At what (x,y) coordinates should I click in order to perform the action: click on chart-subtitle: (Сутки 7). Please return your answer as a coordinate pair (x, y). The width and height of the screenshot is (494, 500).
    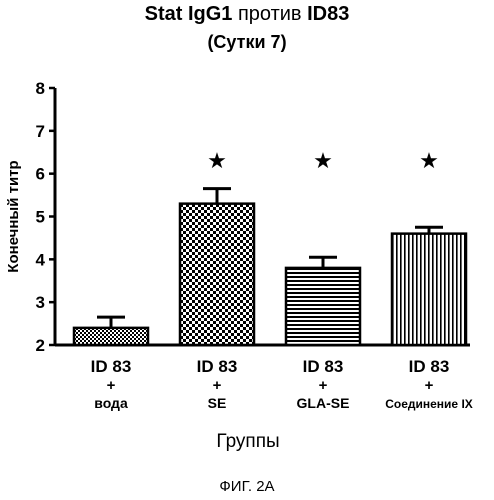
    Looking at the image, I should click on (247, 42).